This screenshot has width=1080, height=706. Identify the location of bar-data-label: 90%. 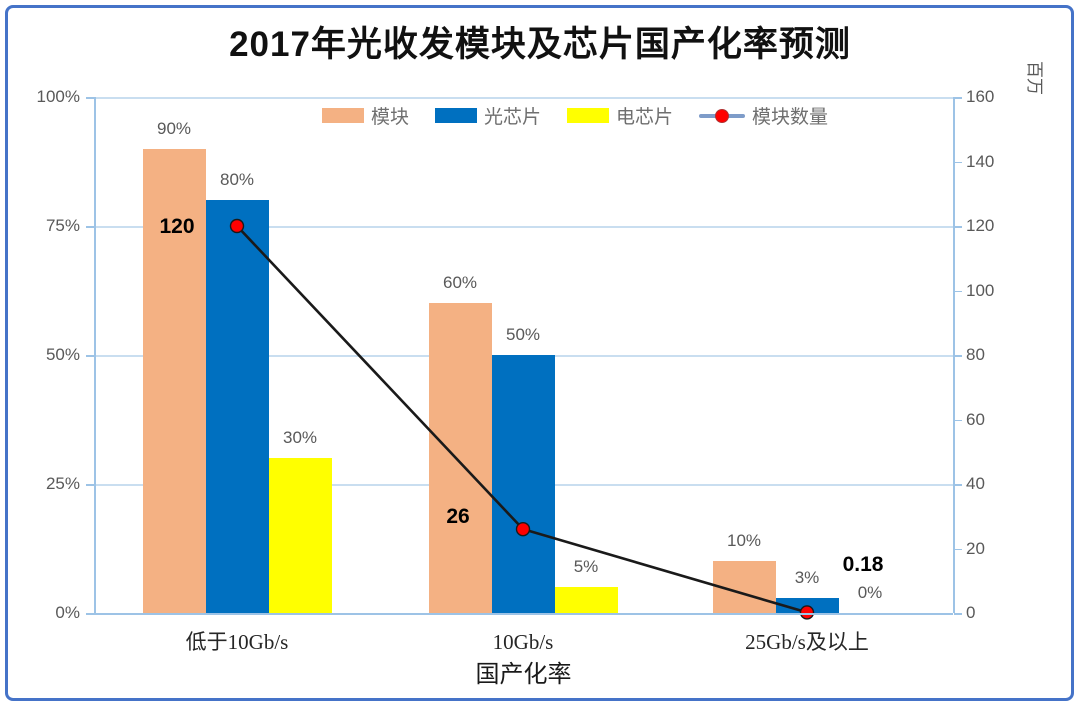
(174, 128).